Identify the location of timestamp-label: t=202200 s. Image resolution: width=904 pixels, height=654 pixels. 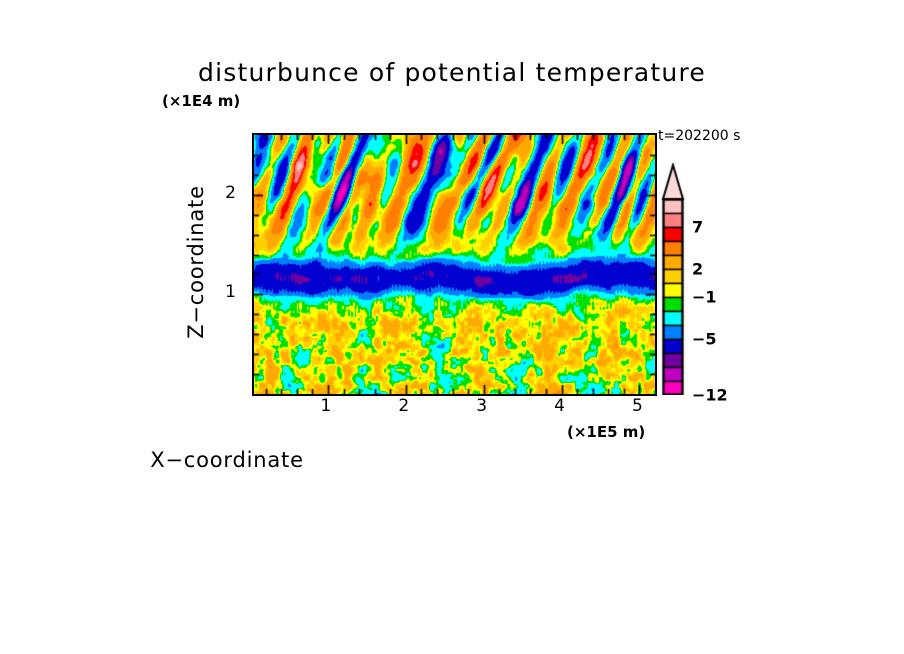
(699, 136).